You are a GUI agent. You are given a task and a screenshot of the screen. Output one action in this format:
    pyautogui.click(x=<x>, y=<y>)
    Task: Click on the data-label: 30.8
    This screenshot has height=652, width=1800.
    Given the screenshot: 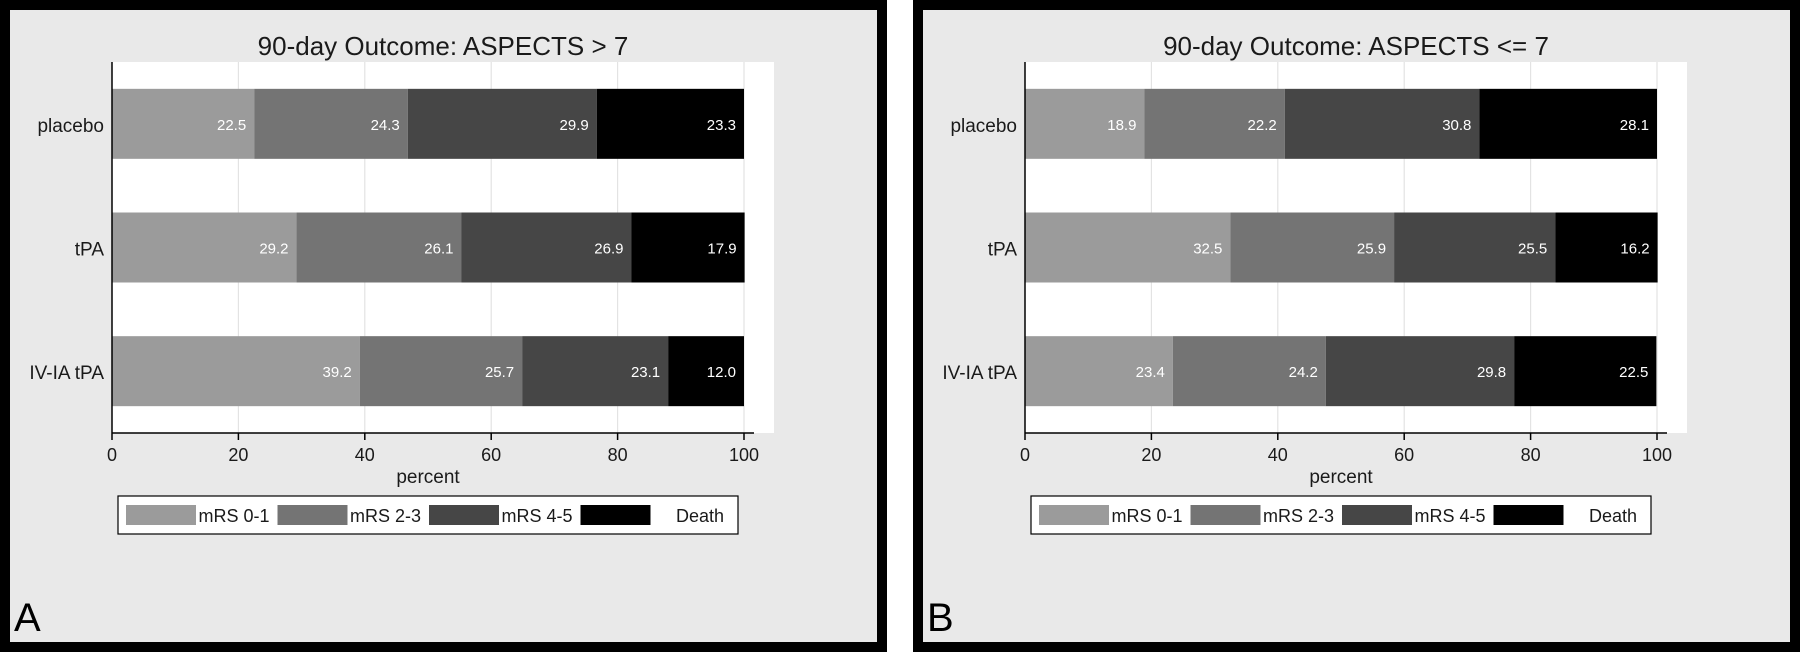 What is the action you would take?
    pyautogui.click(x=1456, y=125)
    